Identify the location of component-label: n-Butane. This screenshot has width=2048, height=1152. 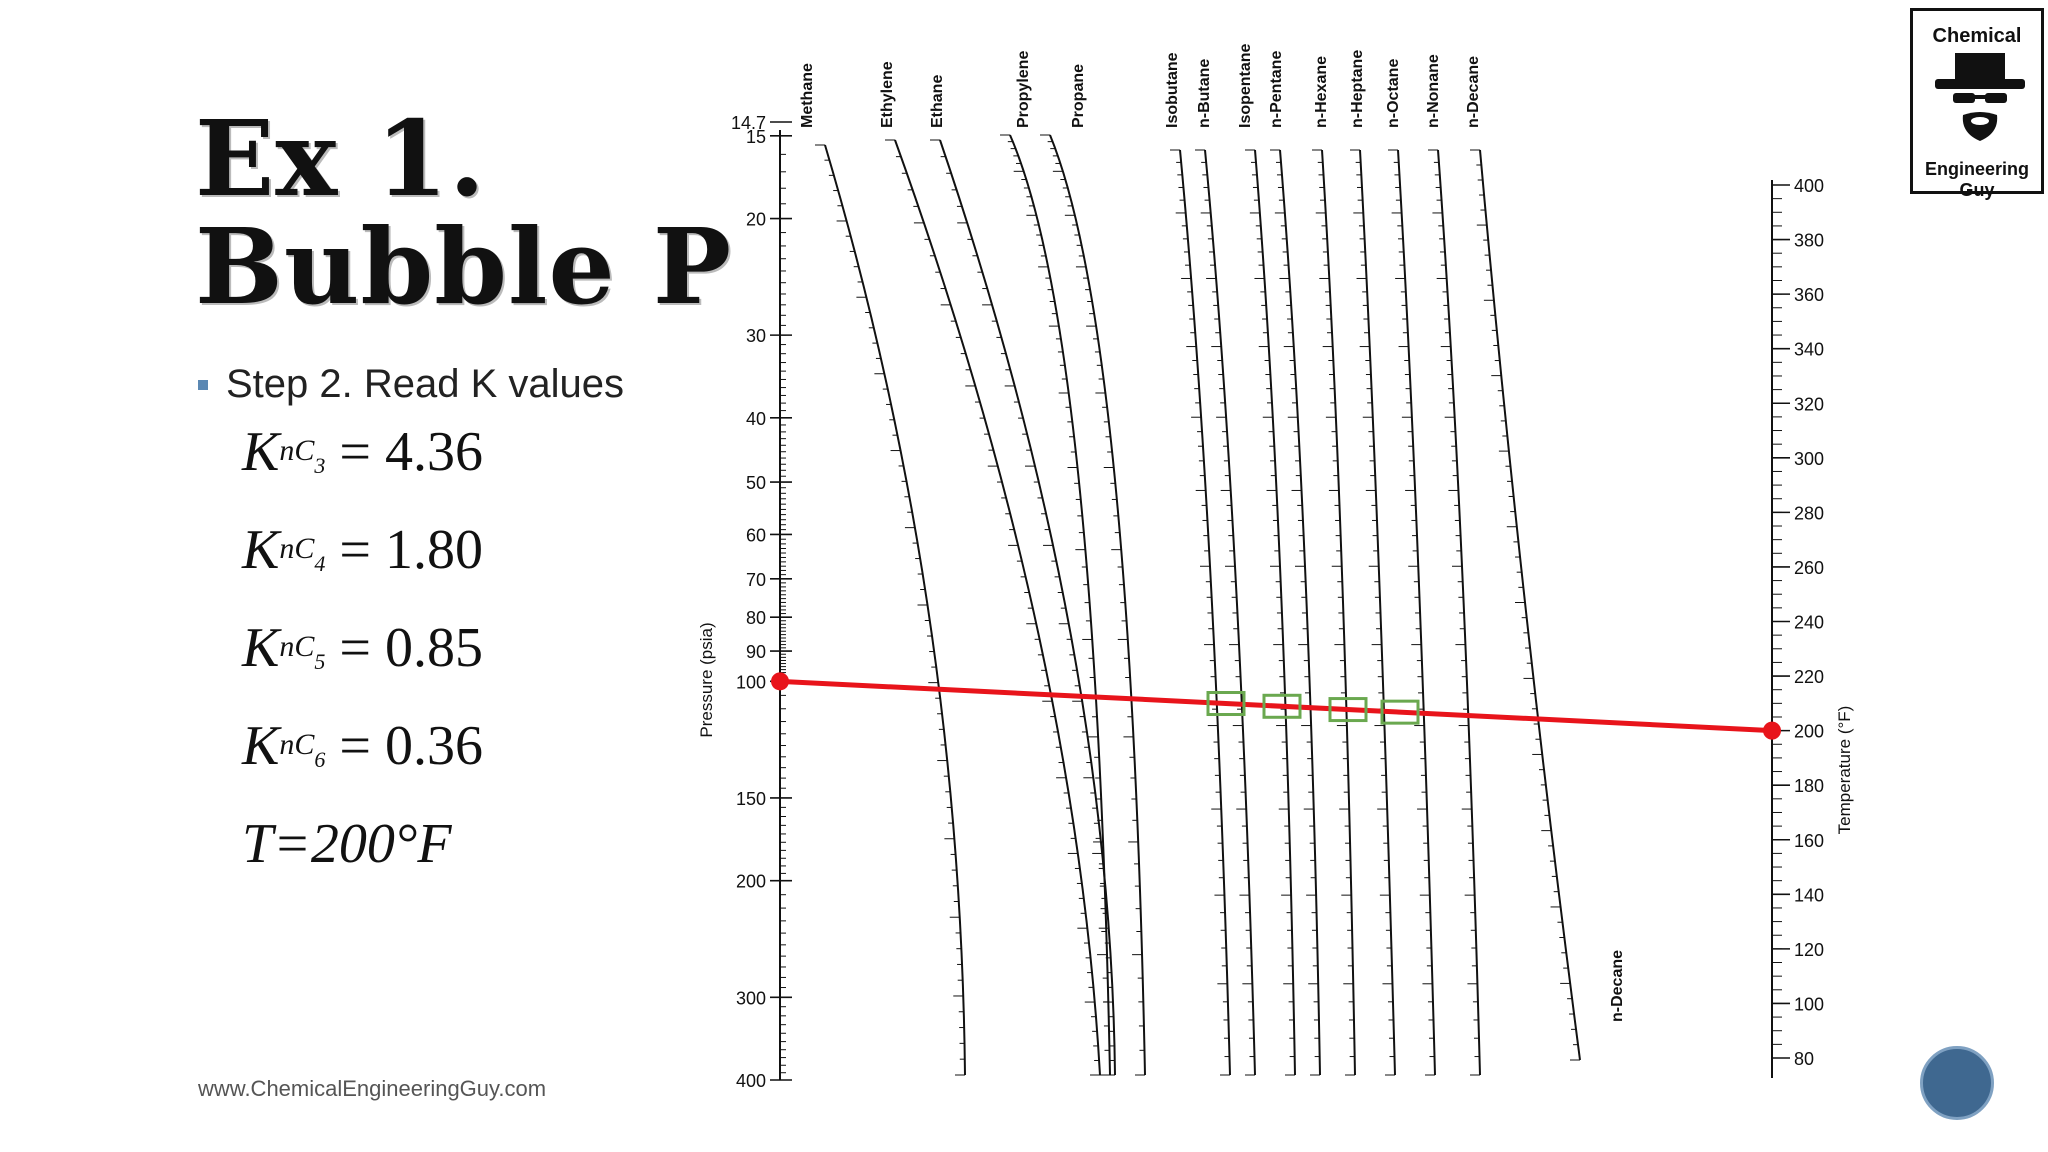
(1204, 93).